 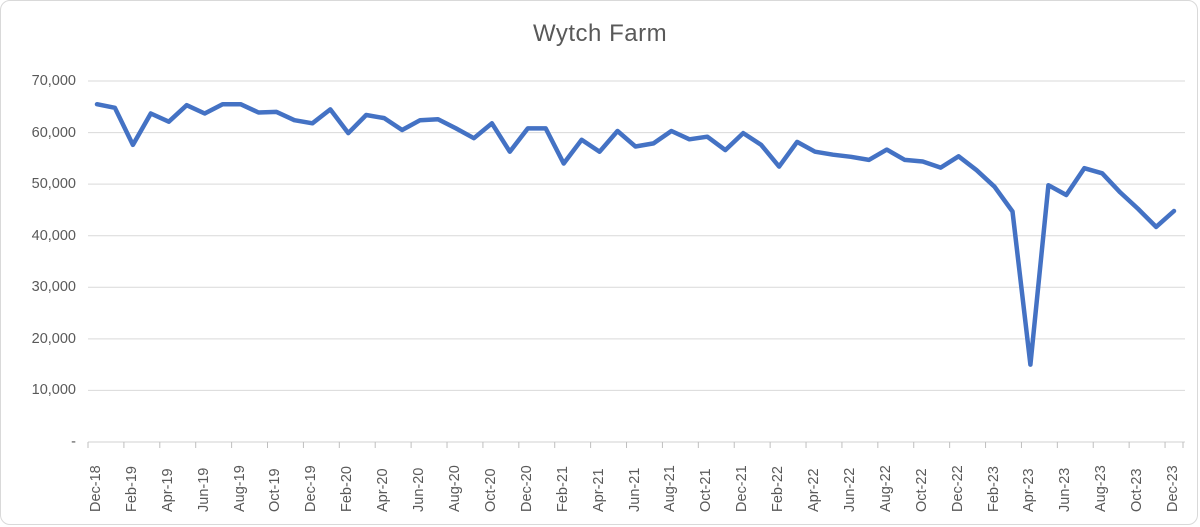 What do you see at coordinates (167, 490) in the screenshot?
I see `x-axis-label: Apr-19` at bounding box center [167, 490].